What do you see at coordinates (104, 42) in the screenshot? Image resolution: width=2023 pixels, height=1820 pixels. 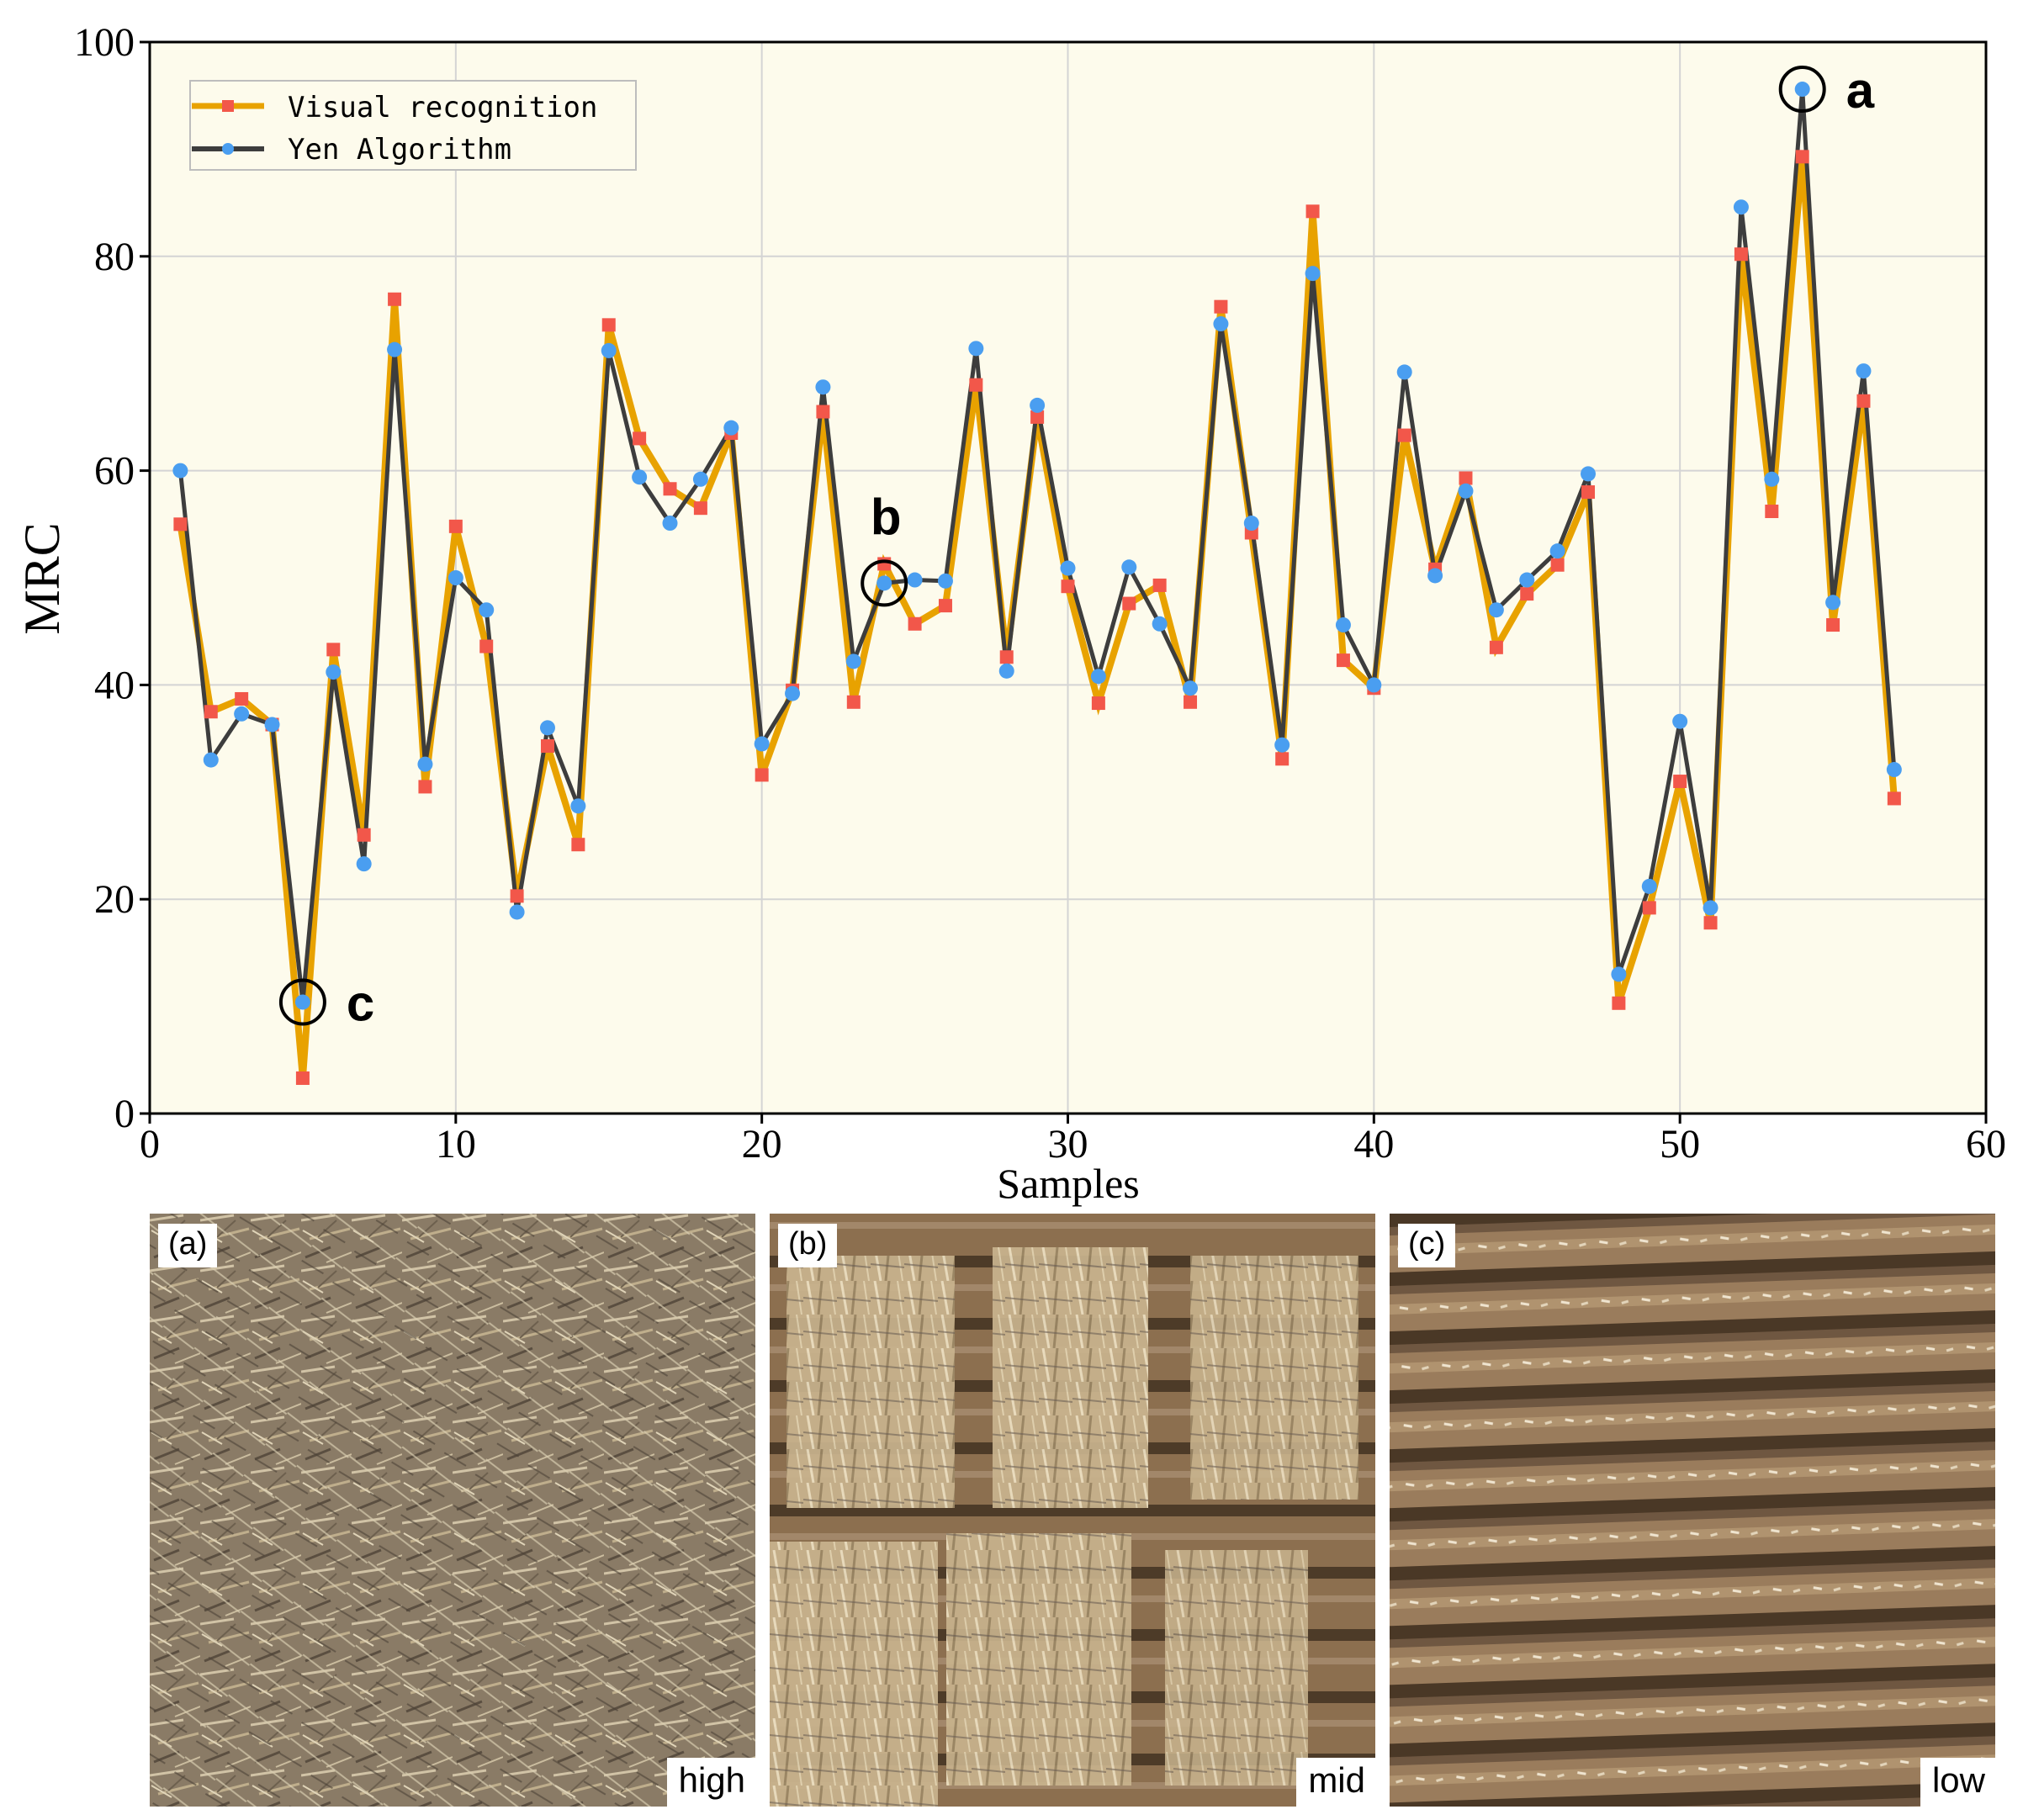 I see `y-tick-label: 100` at bounding box center [104, 42].